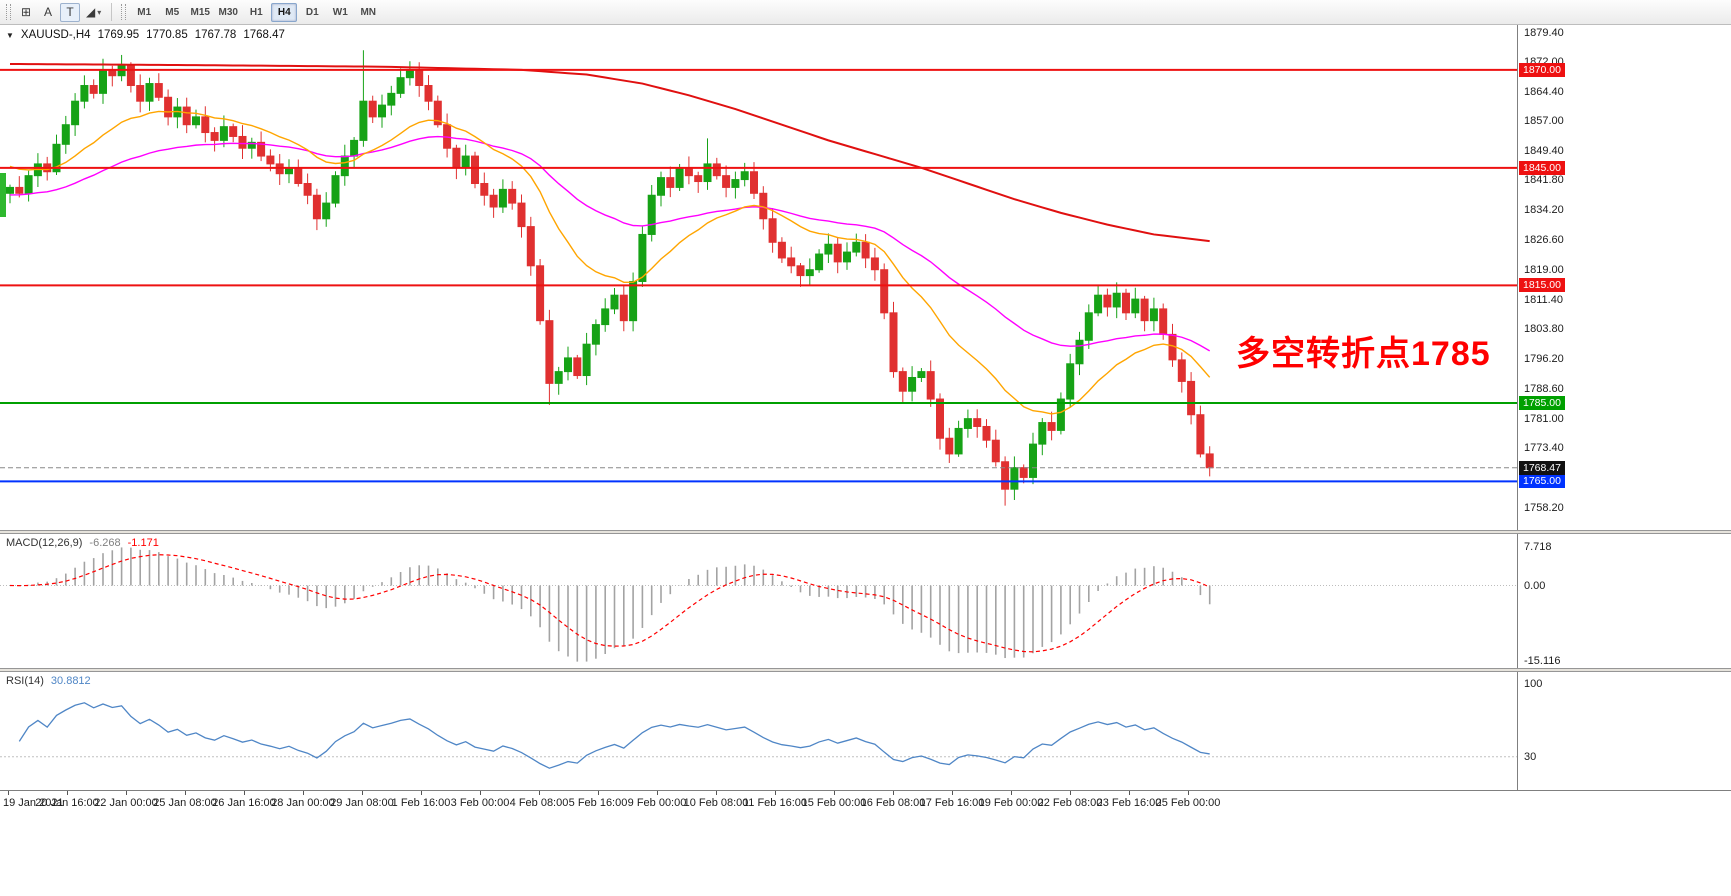 The width and height of the screenshot is (1731, 896). Describe the element at coordinates (657, 803) in the screenshot. I see `time-label: 9 Feb 00:00` at that location.